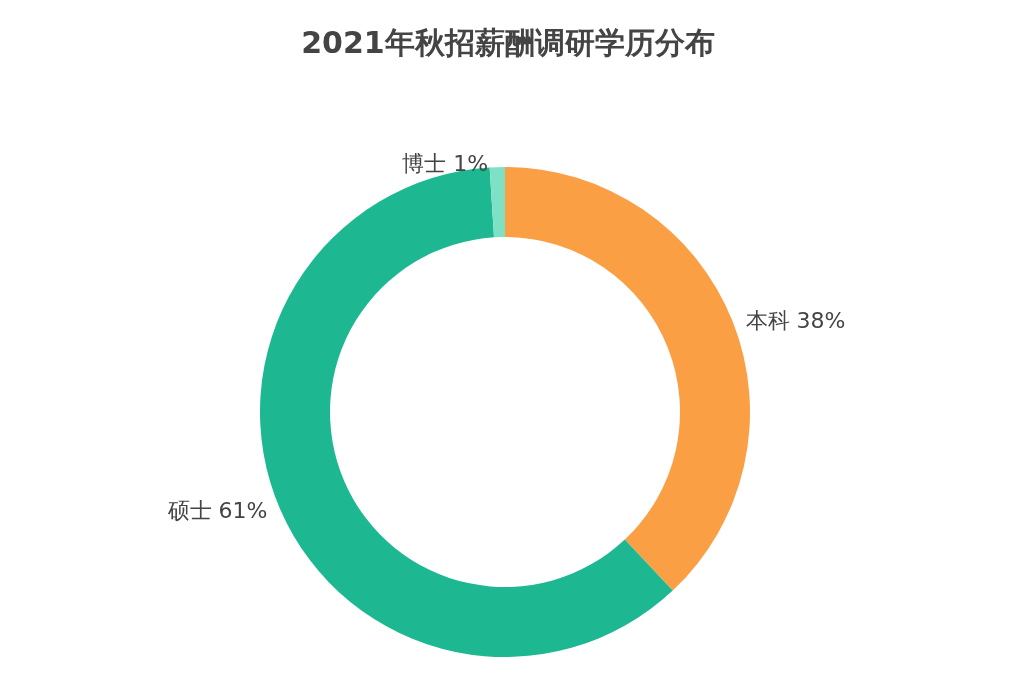 Image resolution: width=1016 pixels, height=684 pixels. What do you see at coordinates (445, 163) in the screenshot?
I see `slice-label: 博士 1%` at bounding box center [445, 163].